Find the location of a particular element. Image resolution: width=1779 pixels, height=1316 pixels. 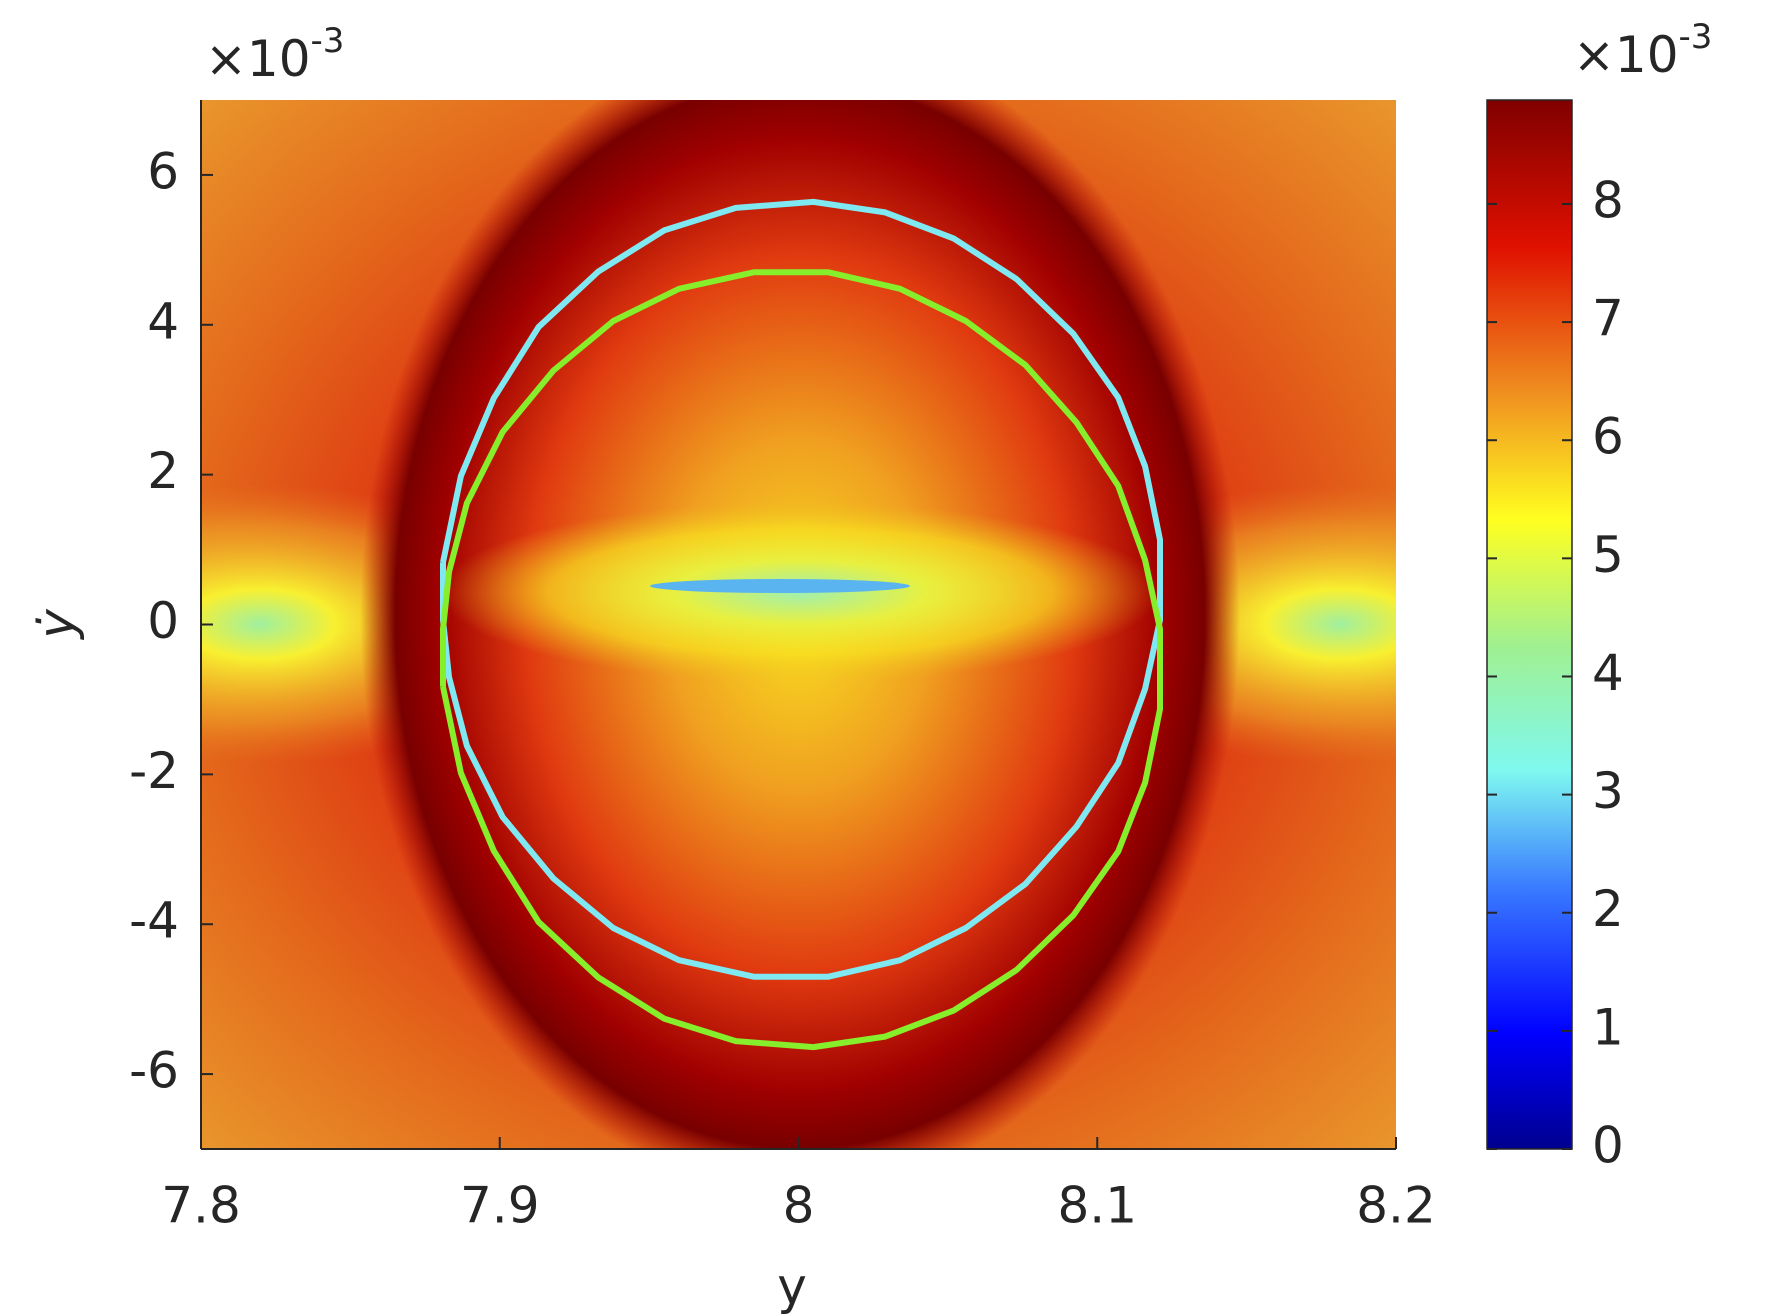

x-tick-label: 7.9 is located at coordinates (500, 1206).